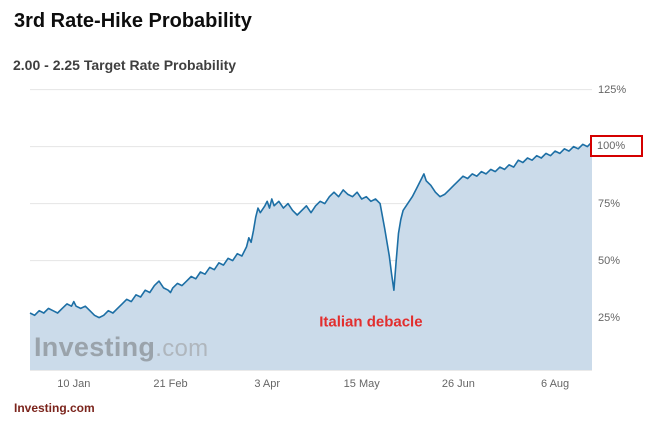  Describe the element at coordinates (182, 348) in the screenshot. I see `watermark-suffix: .com` at that location.